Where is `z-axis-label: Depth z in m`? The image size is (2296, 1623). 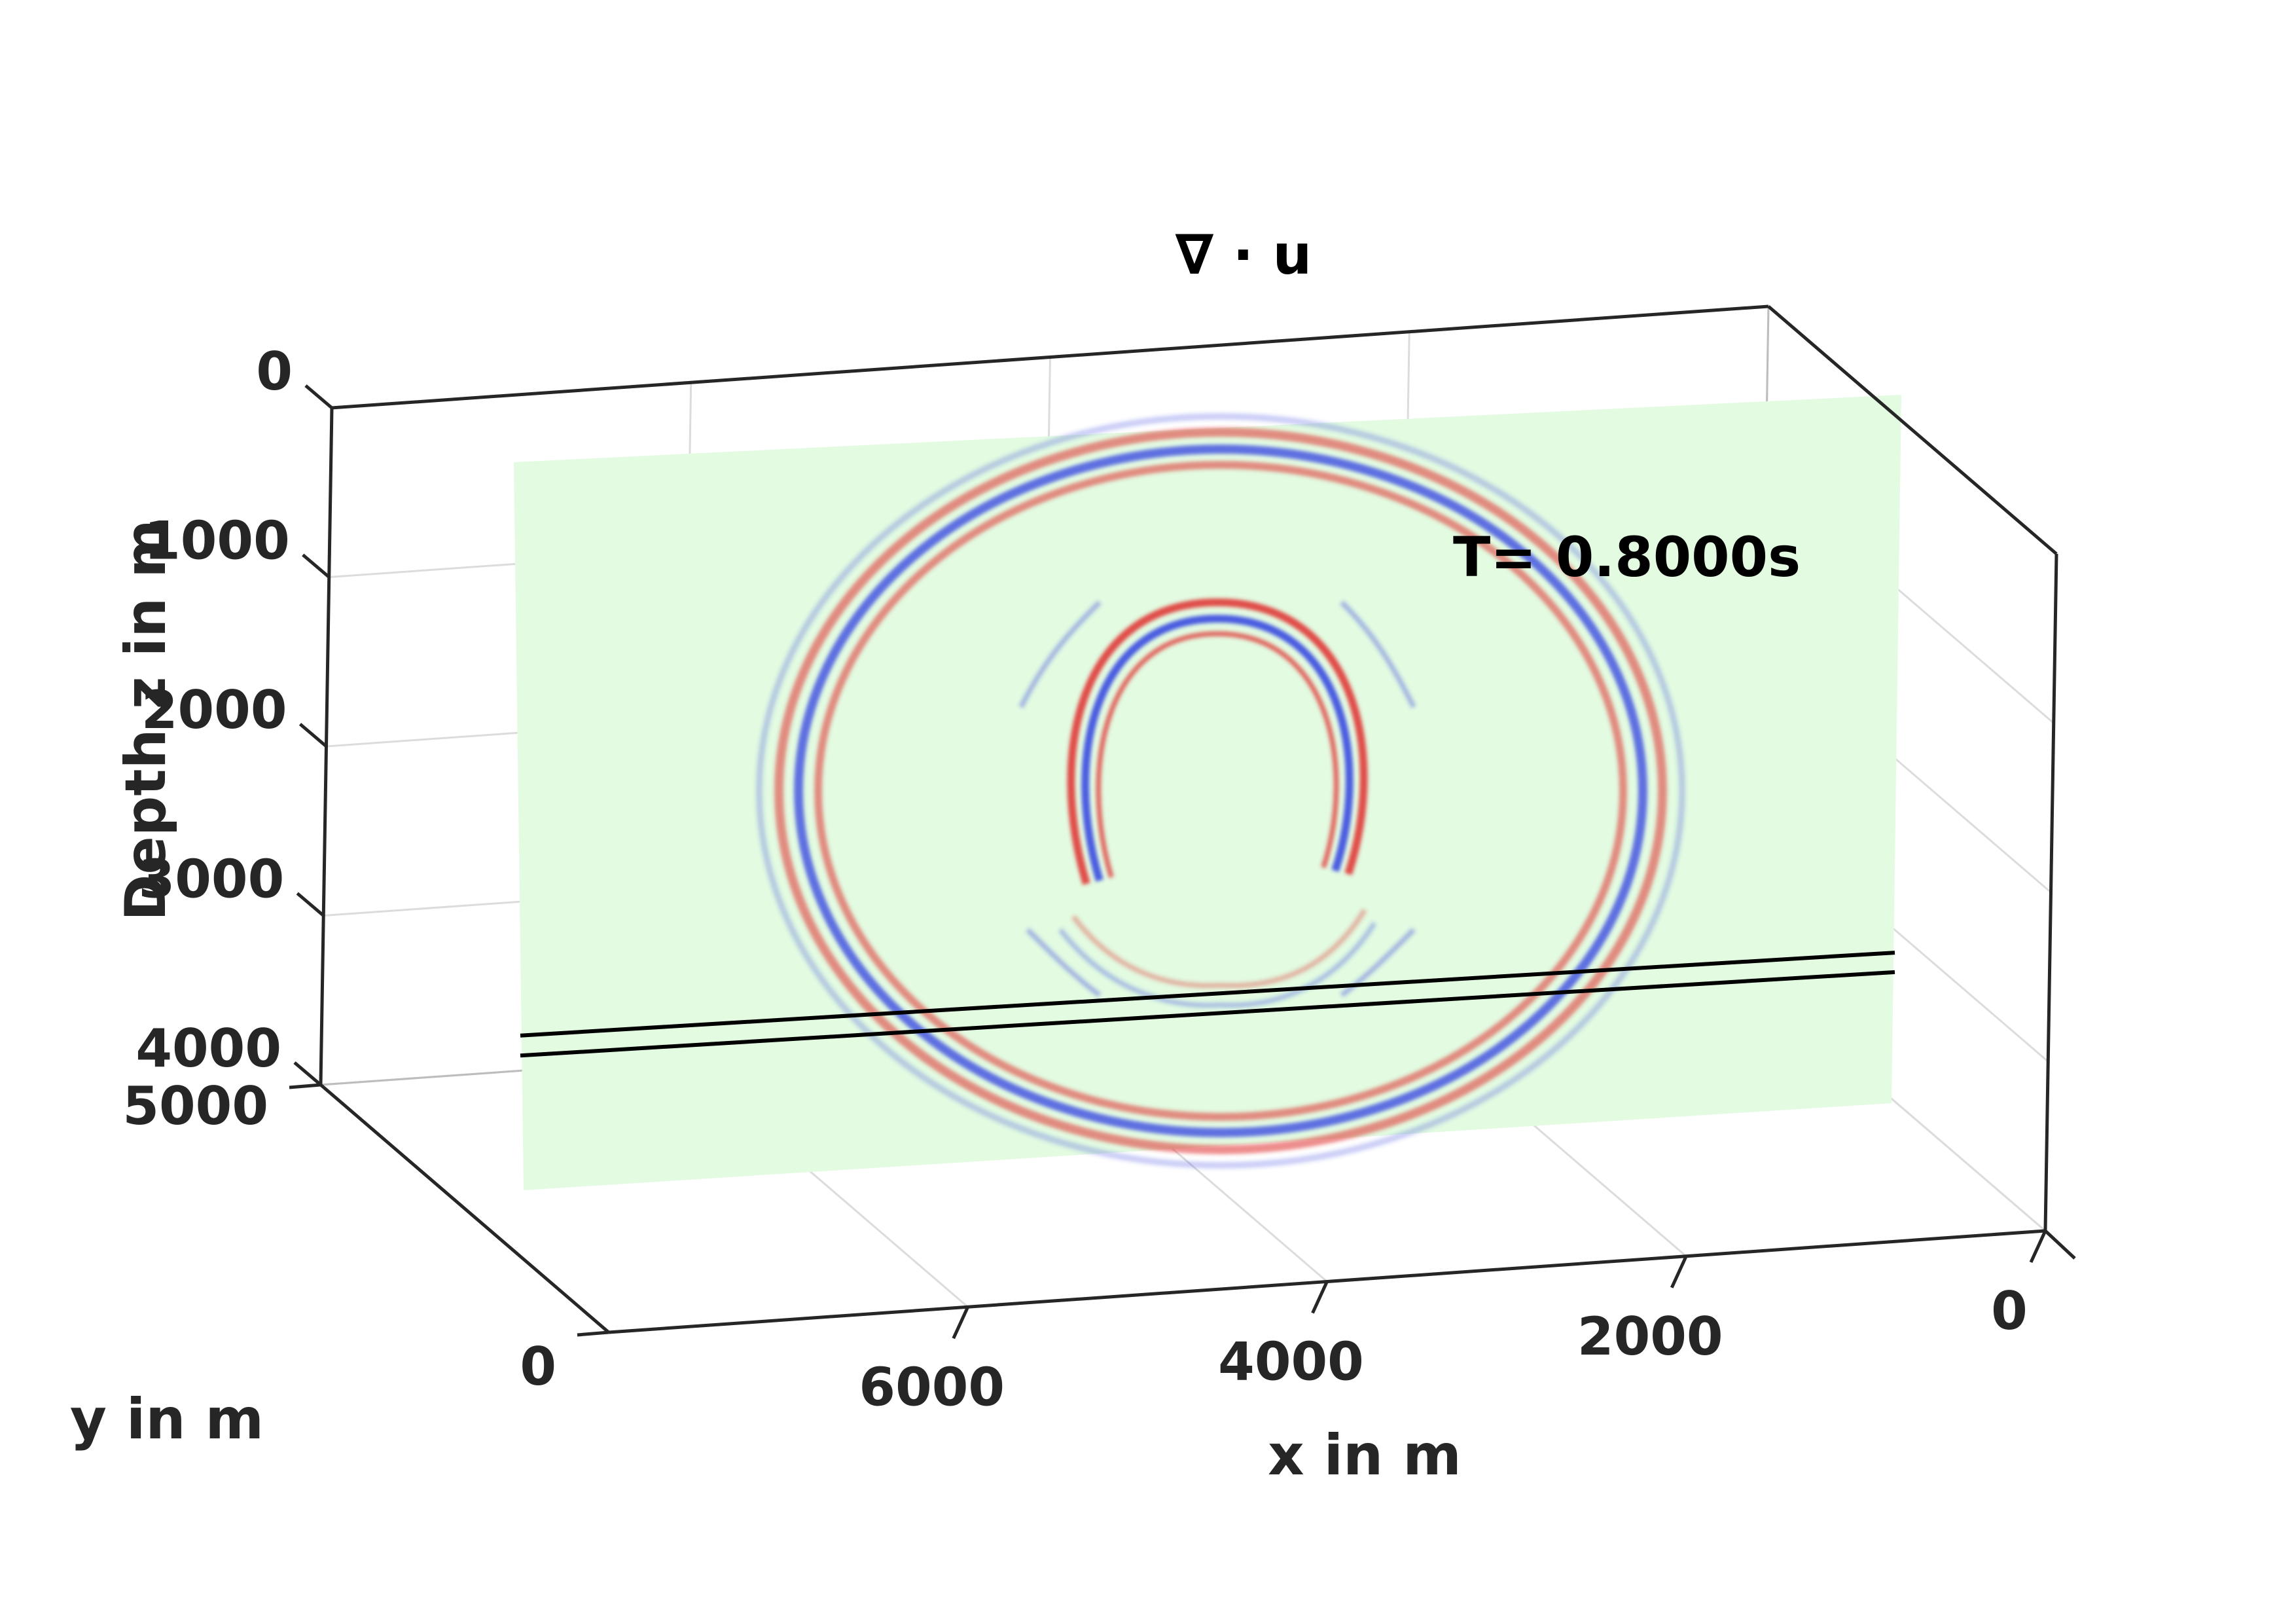
z-axis-label: Depth z in m is located at coordinates (146, 720).